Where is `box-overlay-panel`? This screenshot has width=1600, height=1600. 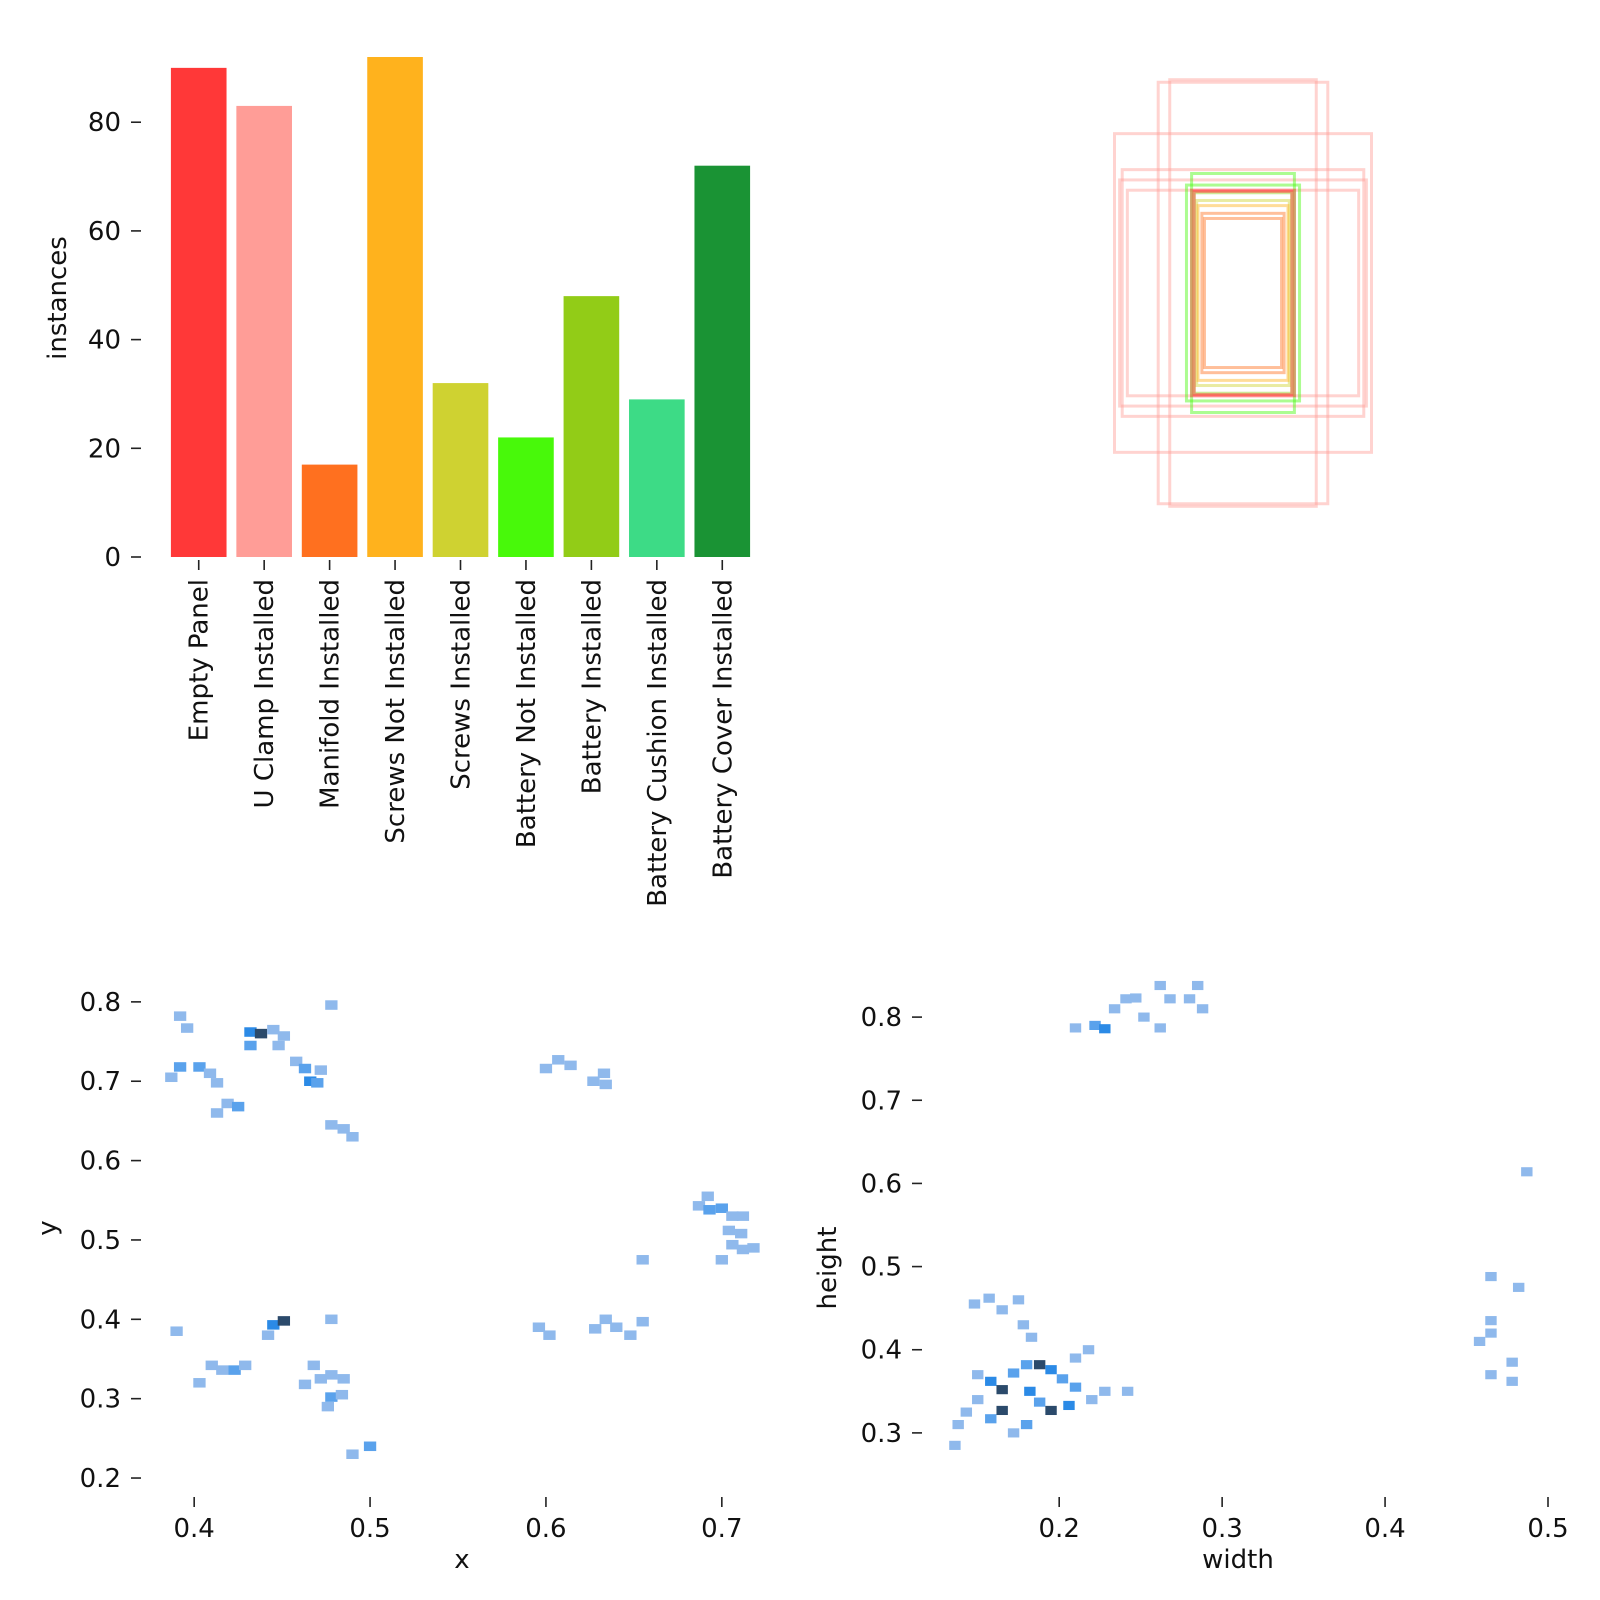 box-overlay-panel is located at coordinates (1243, 293).